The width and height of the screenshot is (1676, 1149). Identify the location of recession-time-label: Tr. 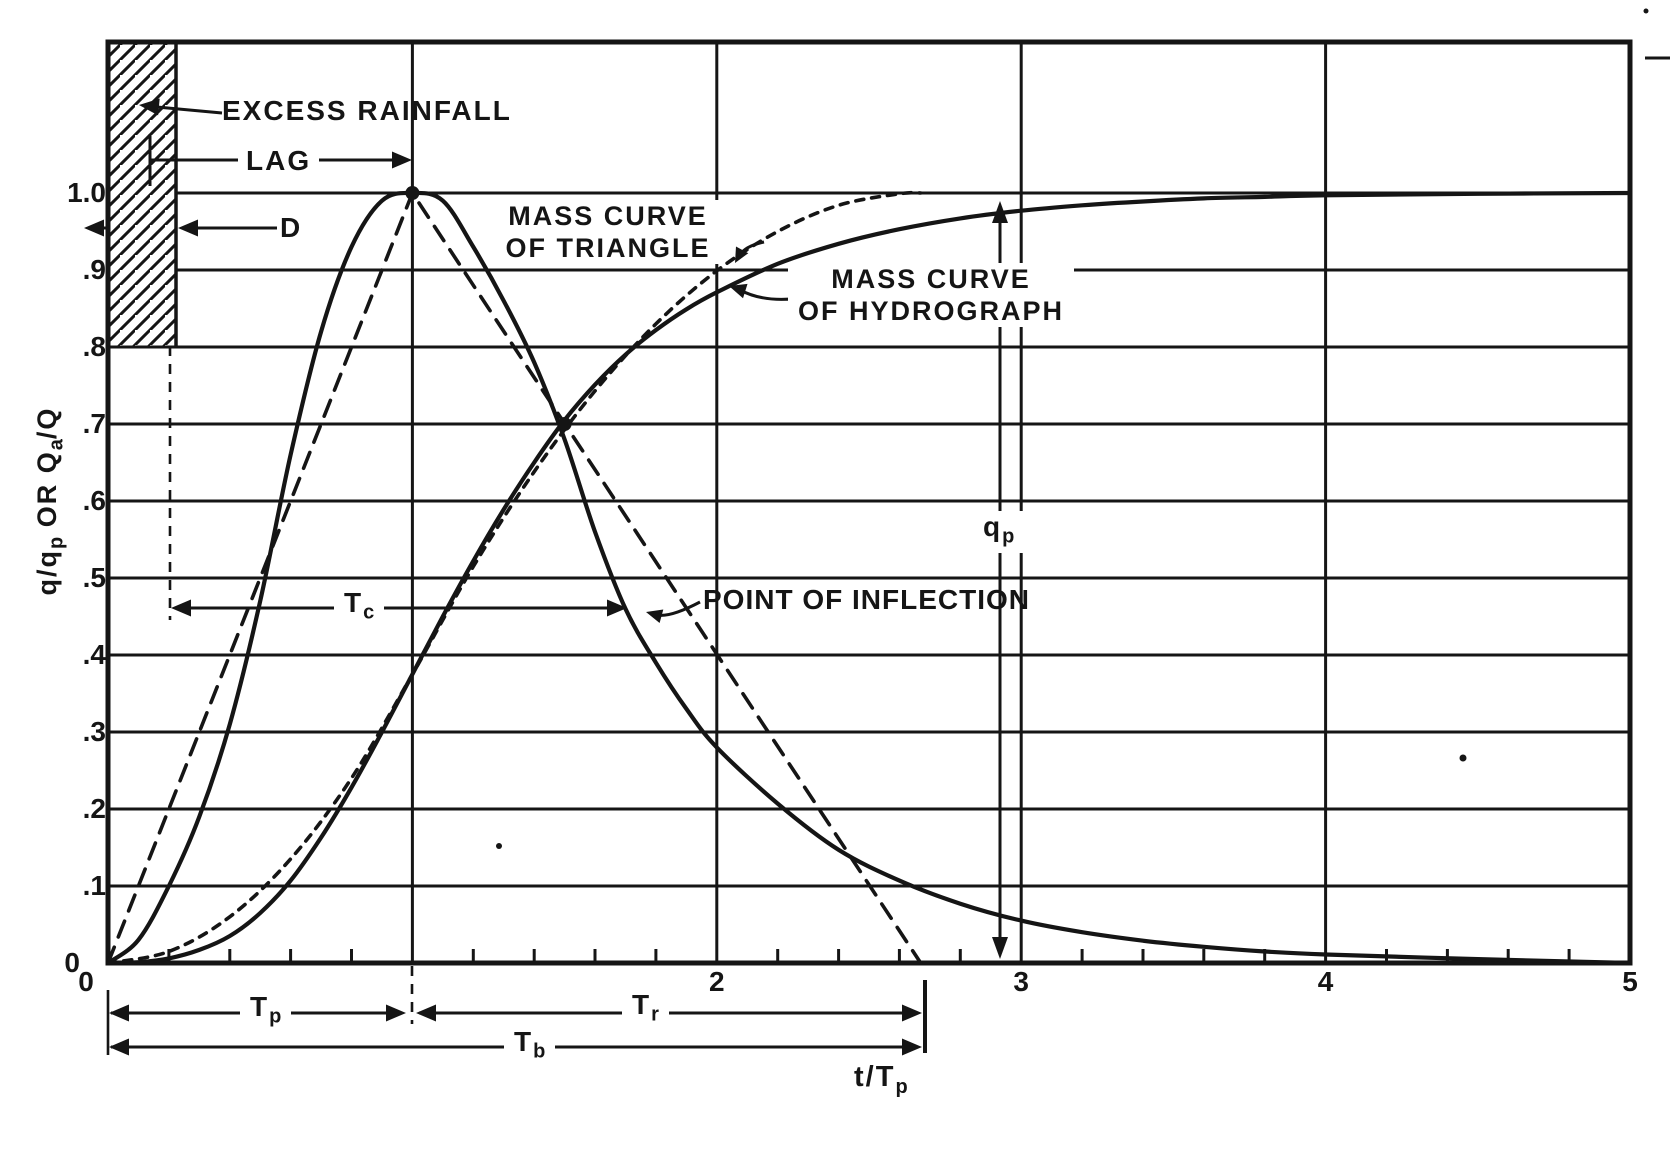
(645, 1010).